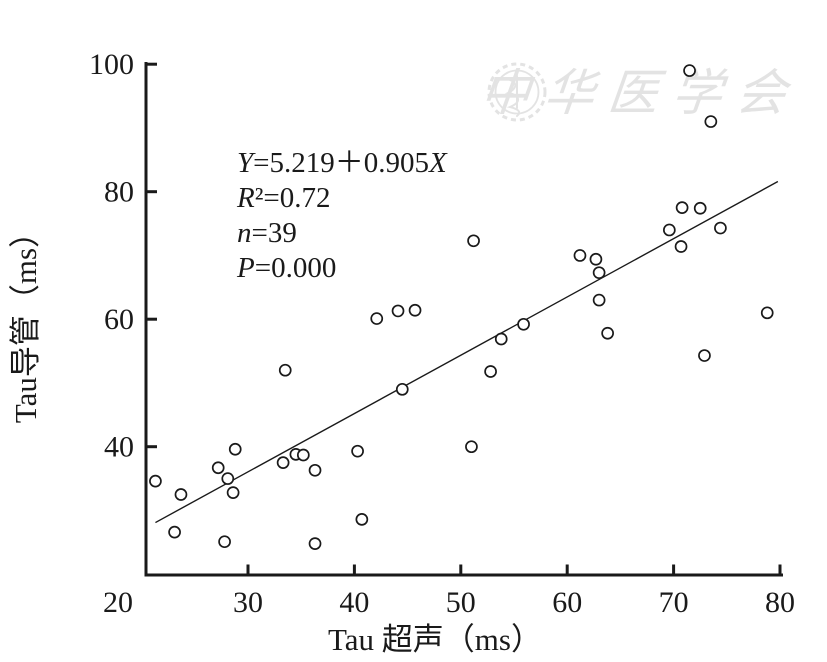 The width and height of the screenshot is (827, 662). Describe the element at coordinates (111, 64) in the screenshot. I see `y-tick-label: 100` at that location.